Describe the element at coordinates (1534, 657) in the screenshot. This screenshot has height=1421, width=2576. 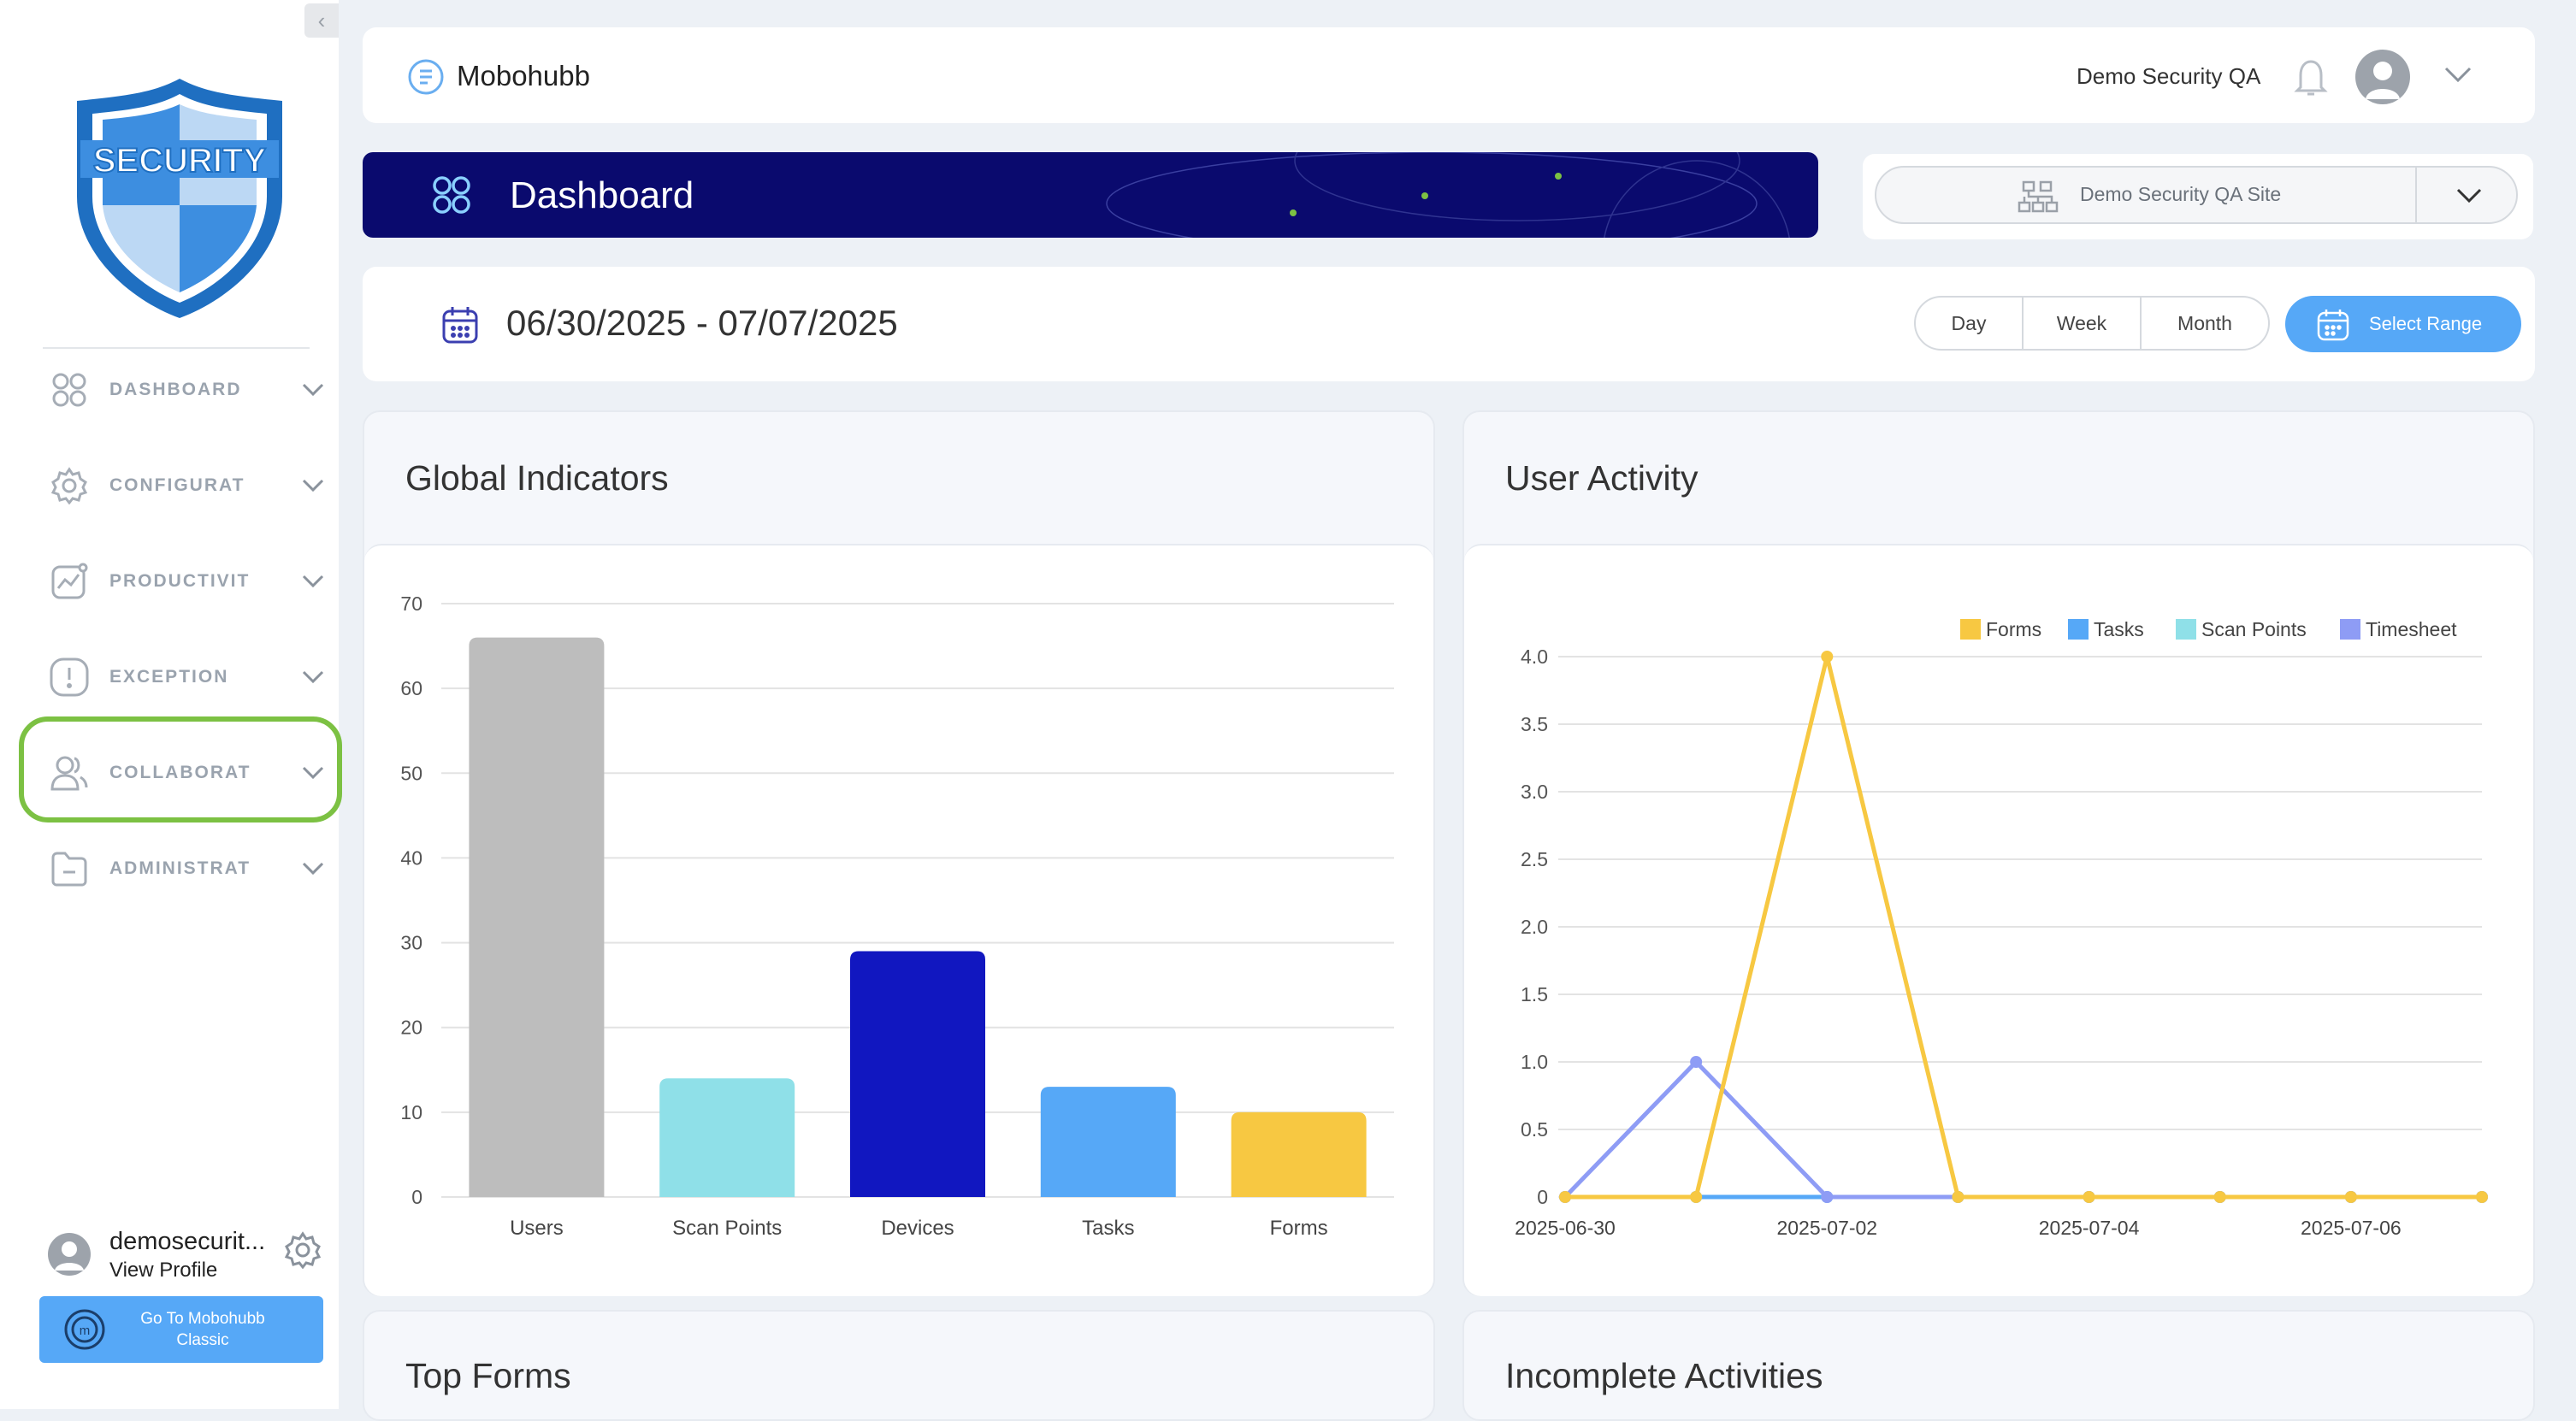
I see `y-tick-label: 4.0` at that location.